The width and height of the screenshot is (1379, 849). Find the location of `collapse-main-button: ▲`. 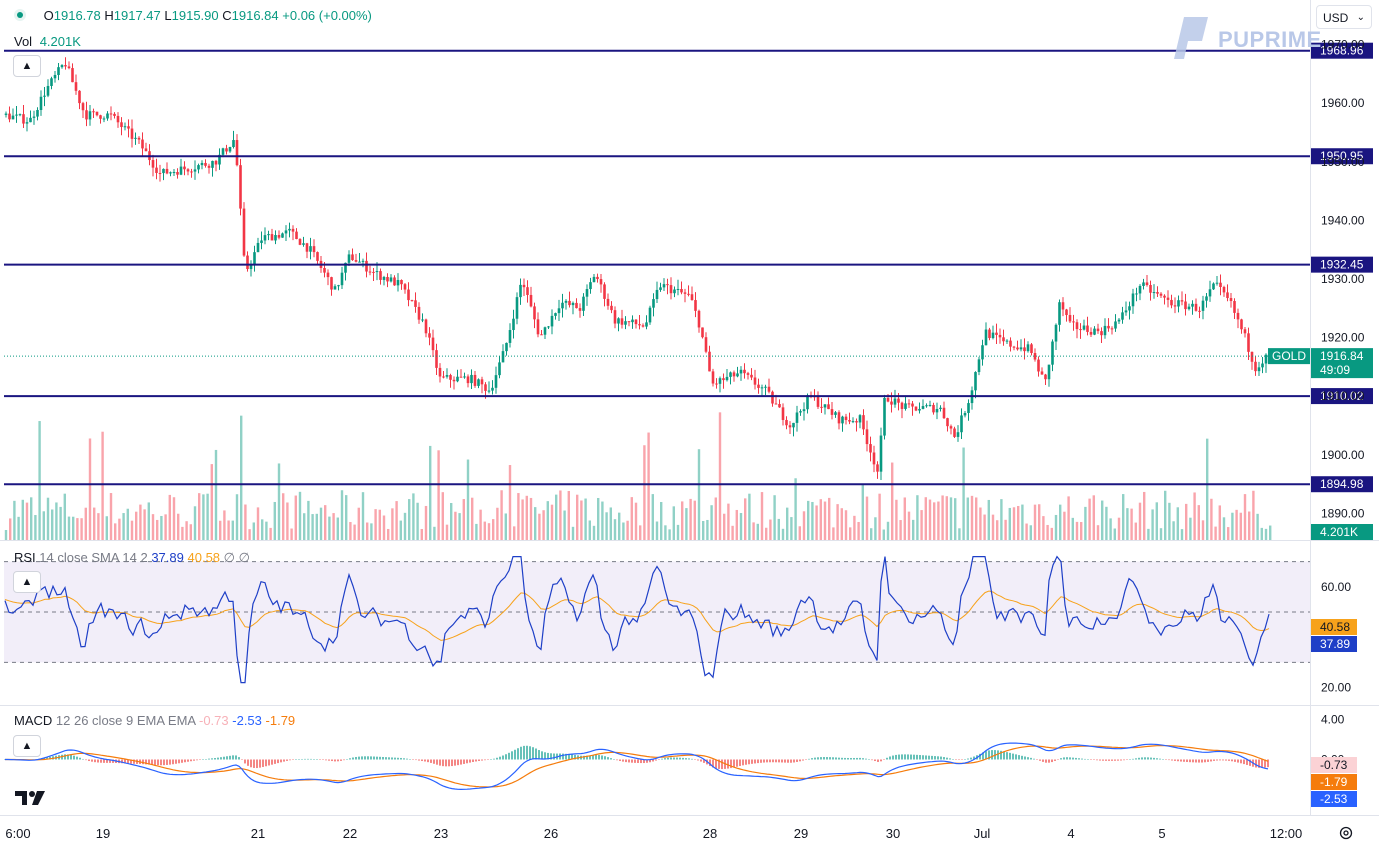

collapse-main-button: ▲ is located at coordinates (27, 66).